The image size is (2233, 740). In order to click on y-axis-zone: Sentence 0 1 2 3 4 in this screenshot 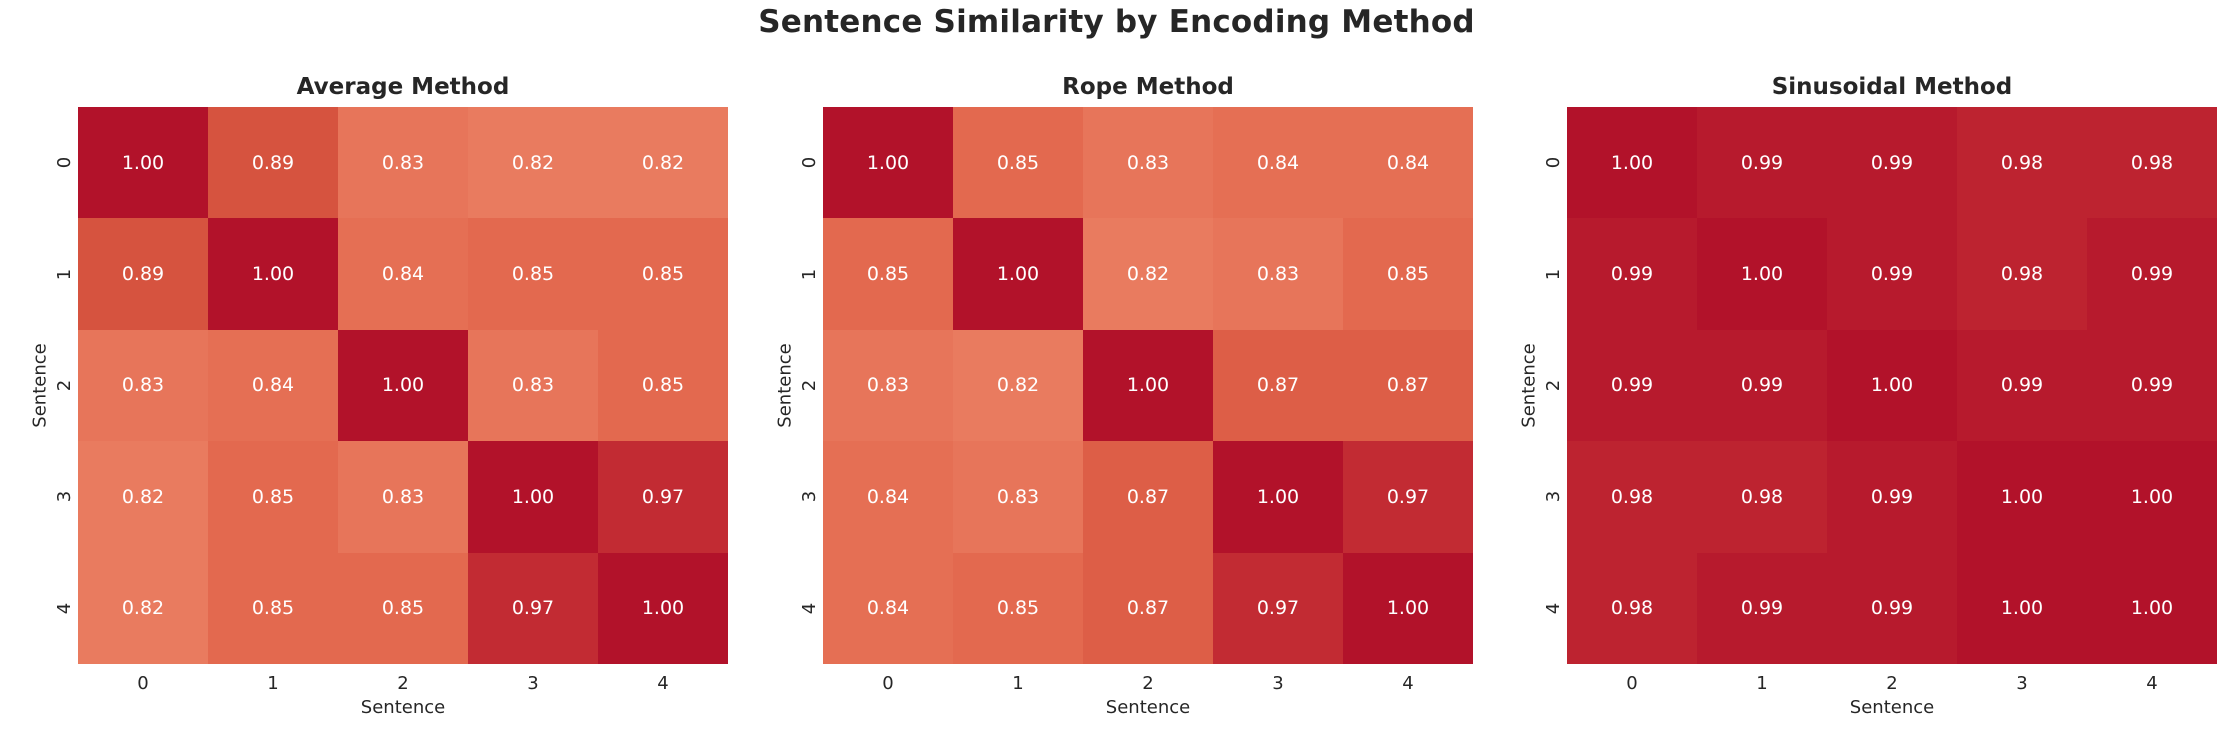, I will do `click(53, 385)`.